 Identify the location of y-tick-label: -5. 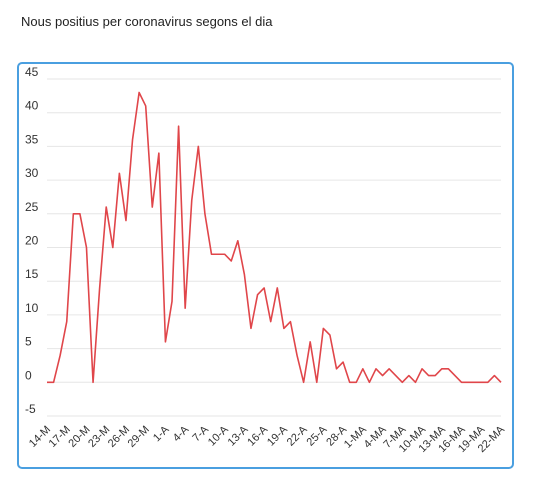
(30, 409).